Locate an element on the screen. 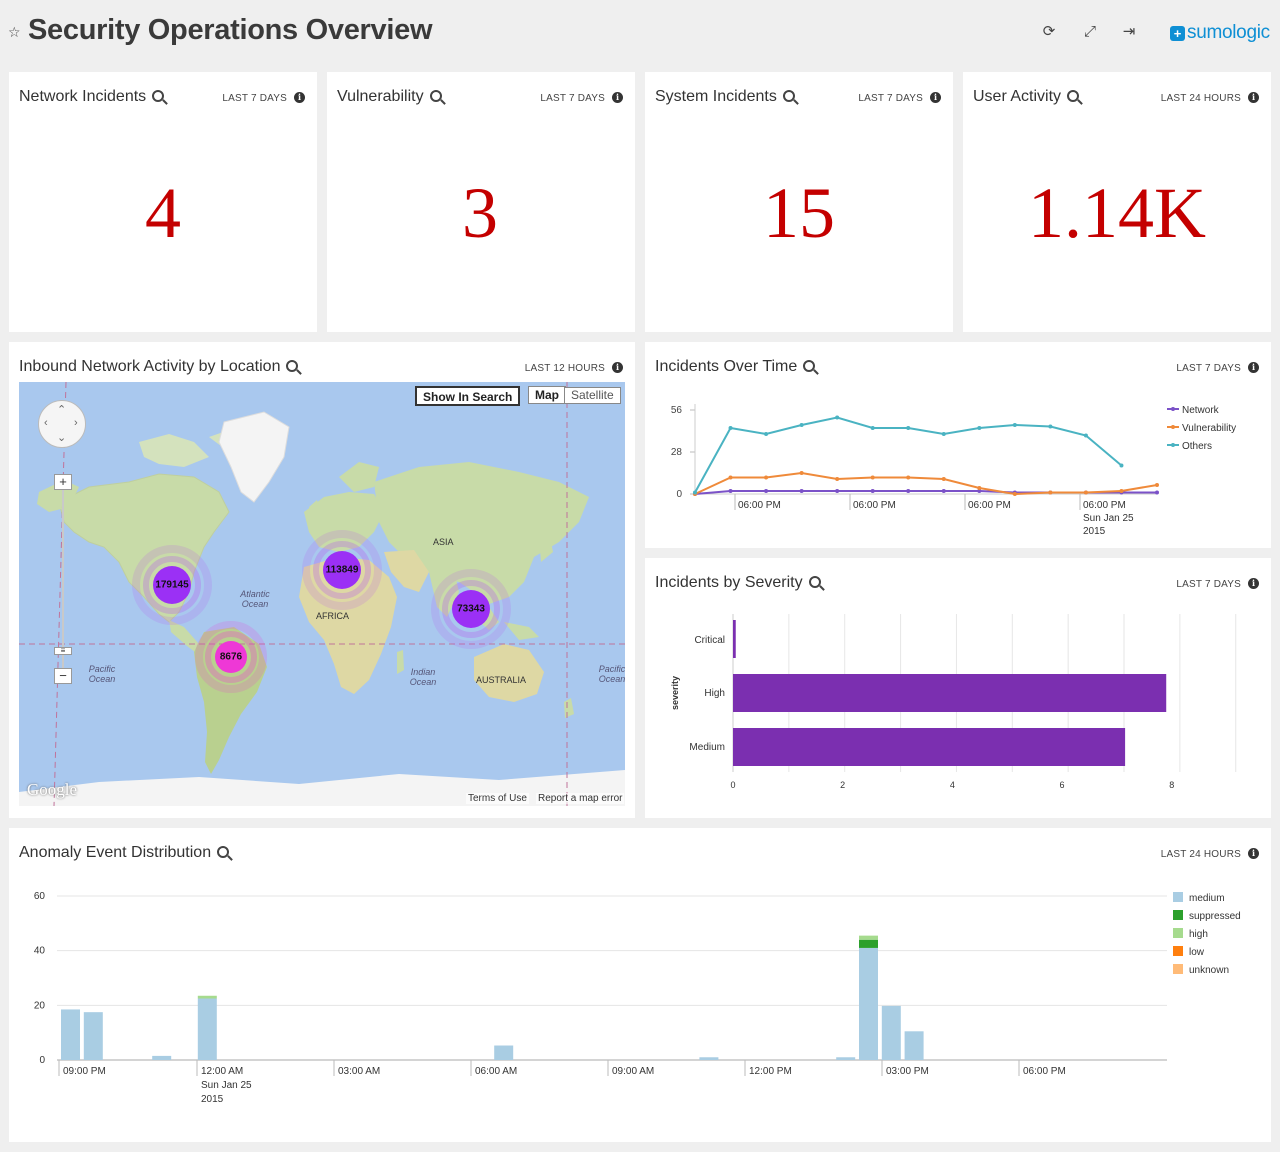 The height and width of the screenshot is (1152, 1280). cluster-label: 179145 is located at coordinates (172, 585).